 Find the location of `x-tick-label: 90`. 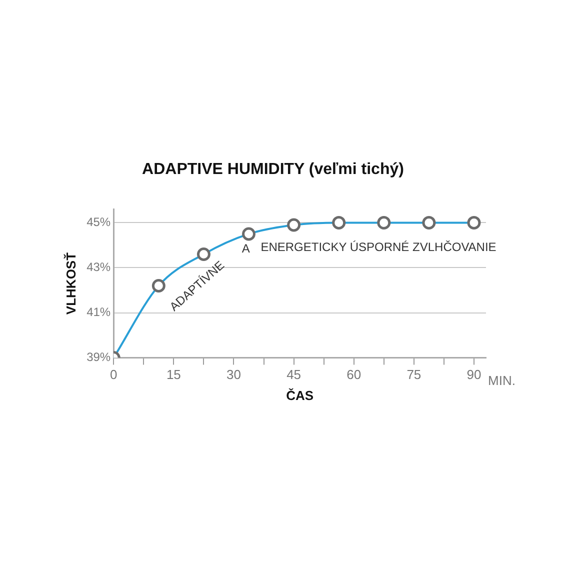

x-tick-label: 90 is located at coordinates (474, 374).